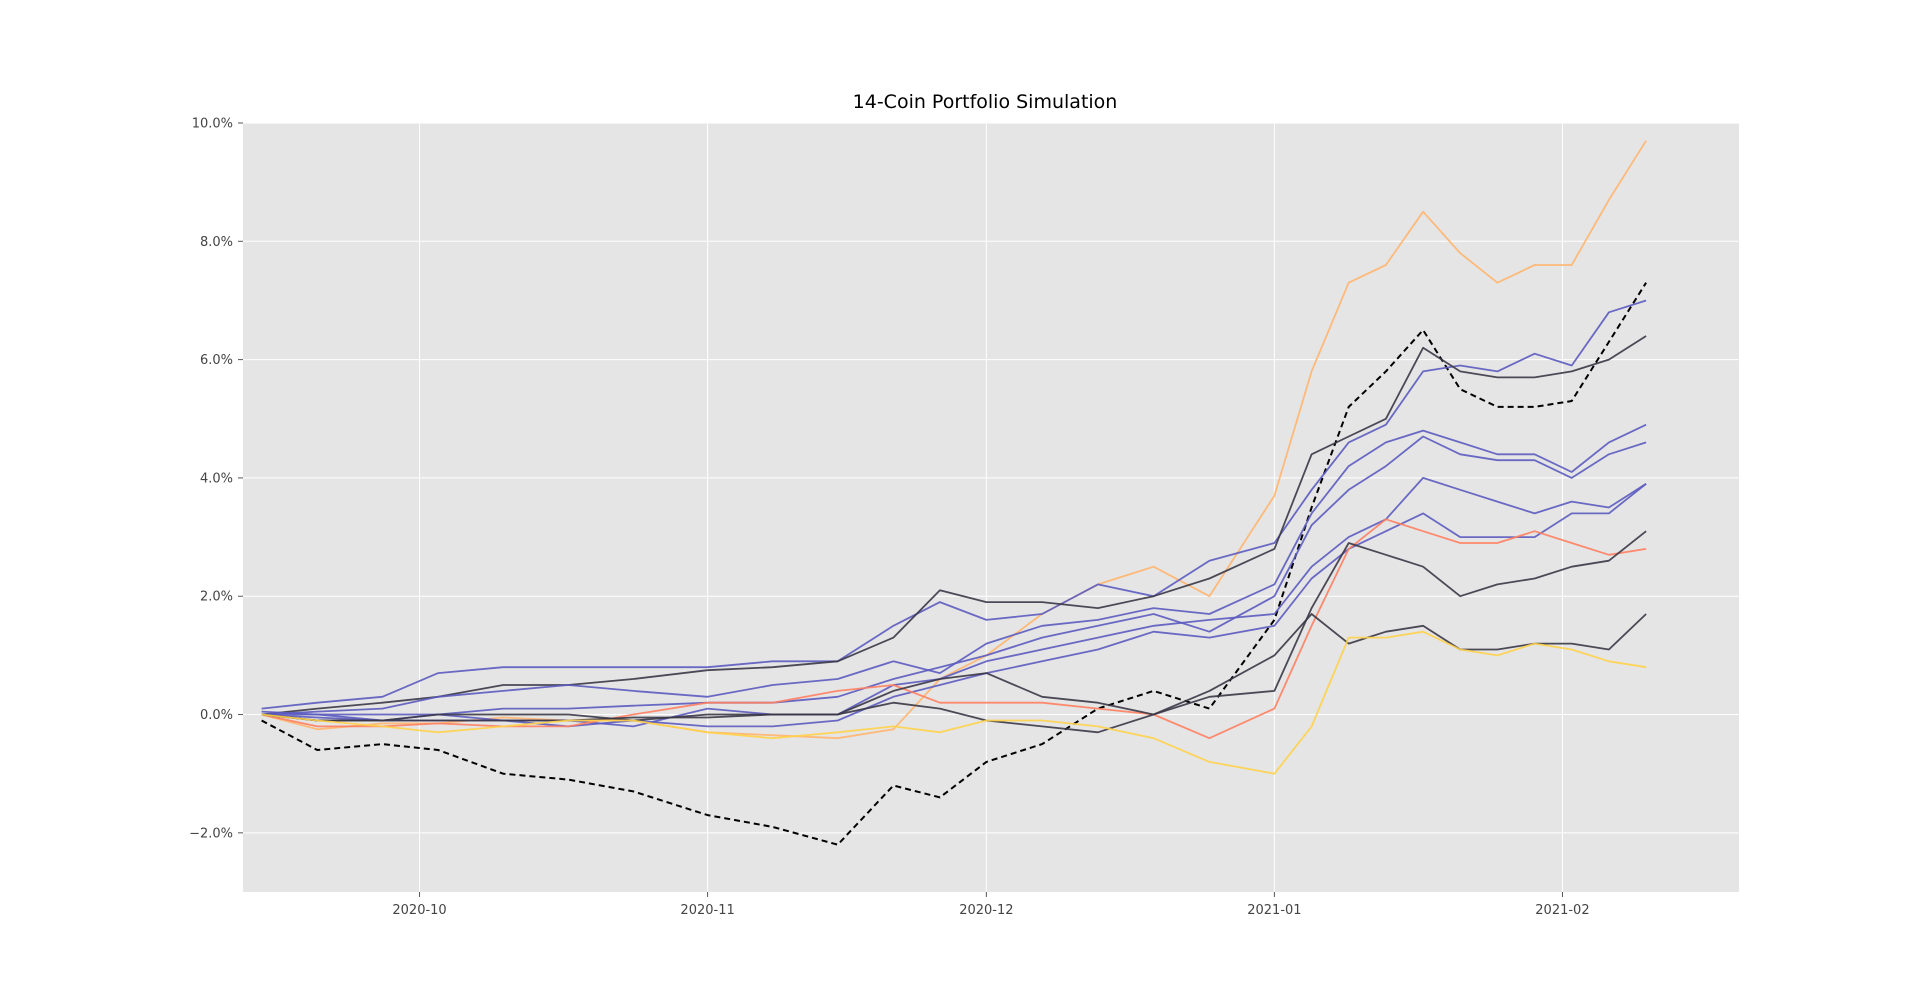 The image size is (1912, 991). Describe the element at coordinates (986, 910) in the screenshot. I see `x-tick-label: 2020-12` at that location.